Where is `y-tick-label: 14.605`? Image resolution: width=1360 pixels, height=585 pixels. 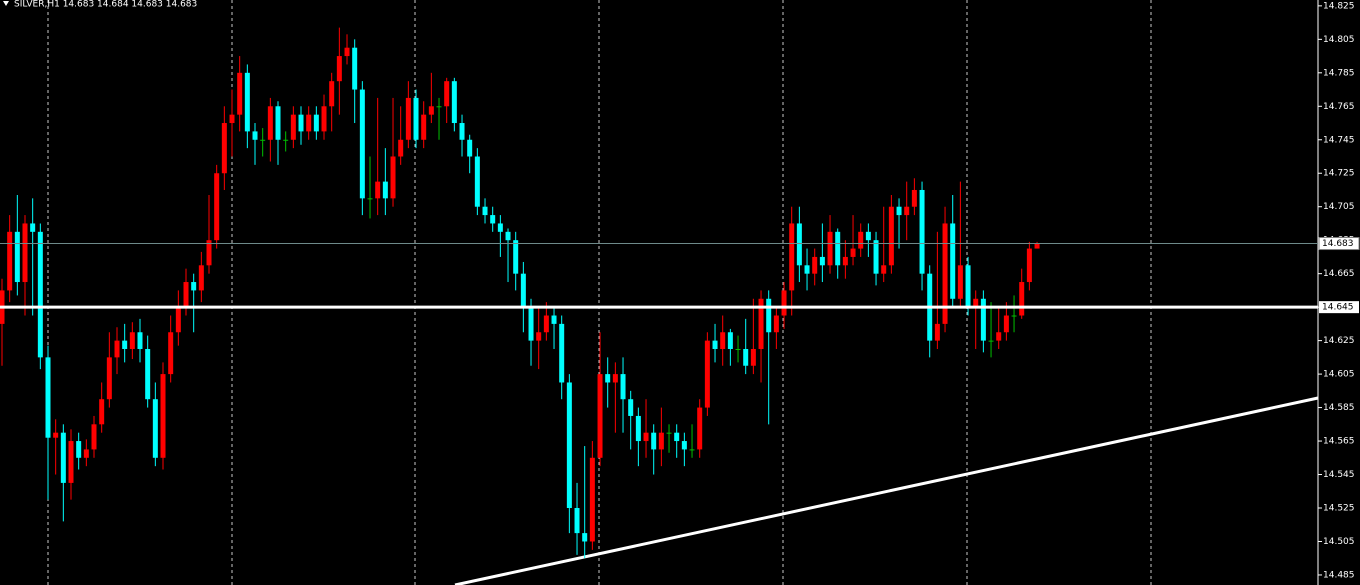
y-tick-label: 14.605 is located at coordinates (1339, 375).